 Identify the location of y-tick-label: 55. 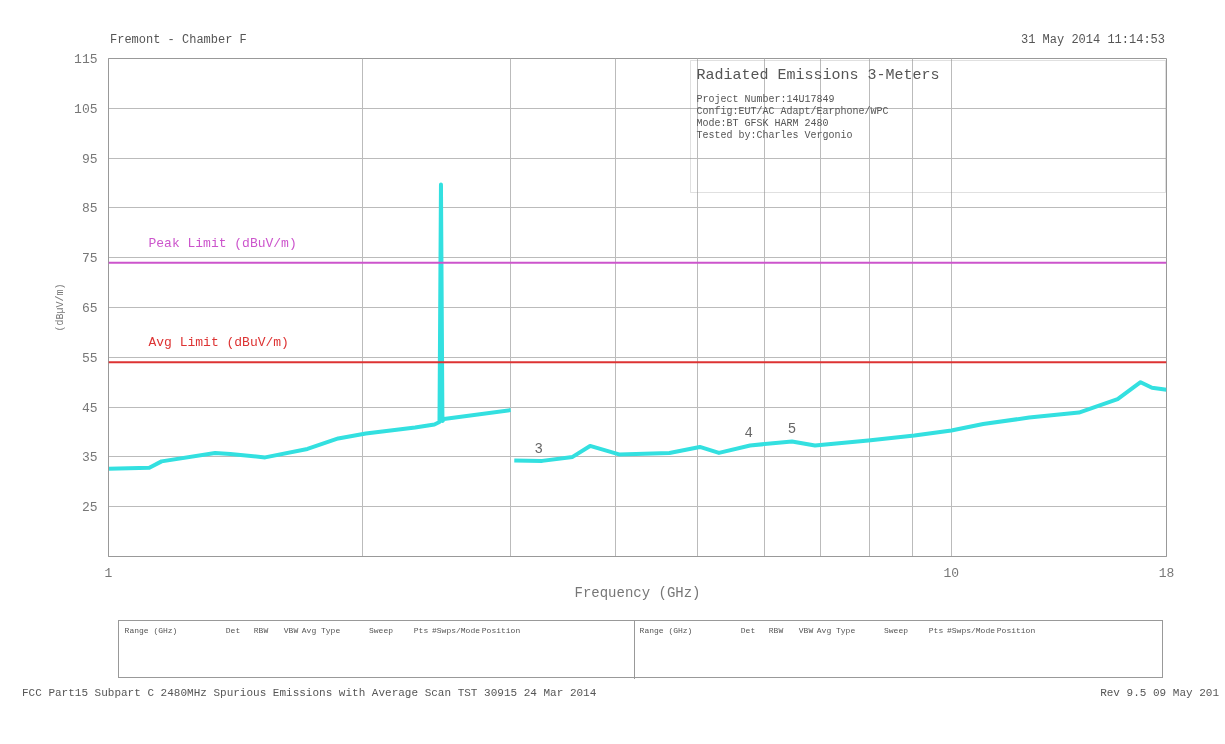
(89, 358).